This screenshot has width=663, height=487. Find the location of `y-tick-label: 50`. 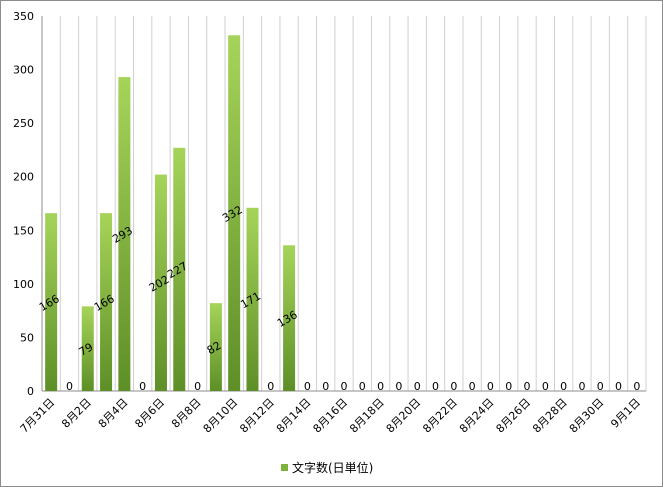

y-tick-label: 50 is located at coordinates (27, 337).